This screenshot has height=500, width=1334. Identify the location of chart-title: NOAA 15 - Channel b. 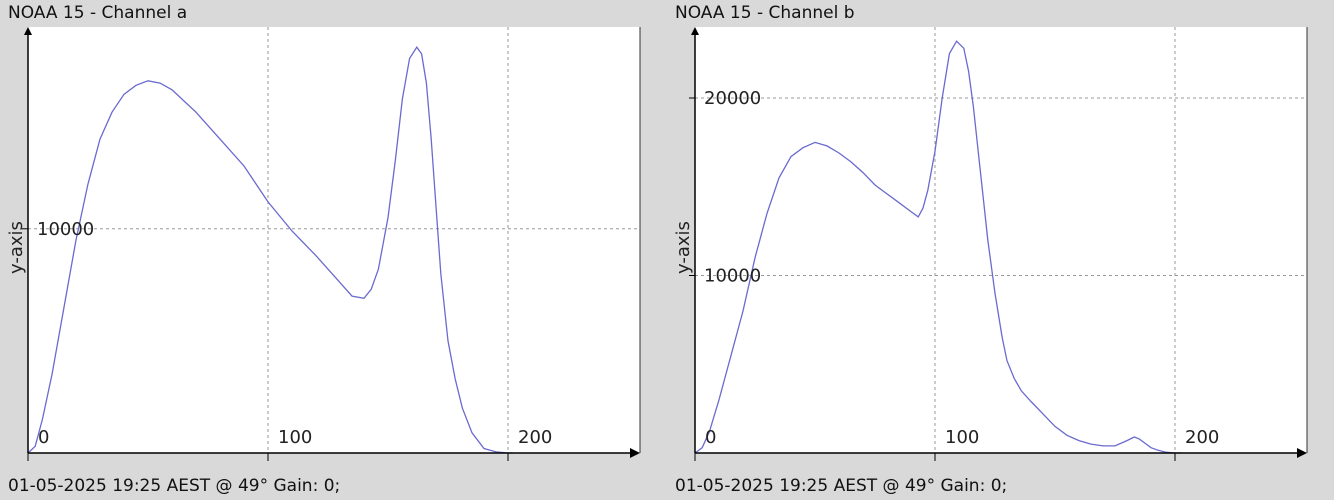
(765, 13).